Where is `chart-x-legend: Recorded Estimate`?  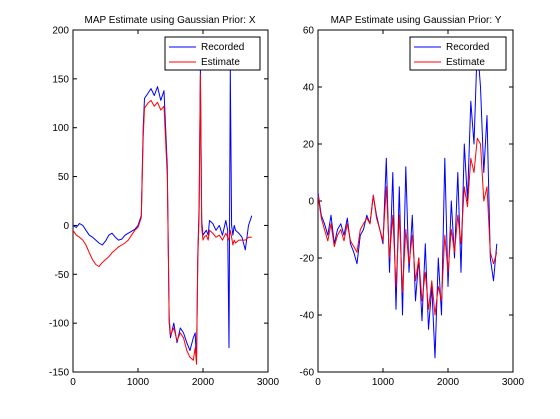 chart-x-legend: Recorded Estimate is located at coordinates (212, 53).